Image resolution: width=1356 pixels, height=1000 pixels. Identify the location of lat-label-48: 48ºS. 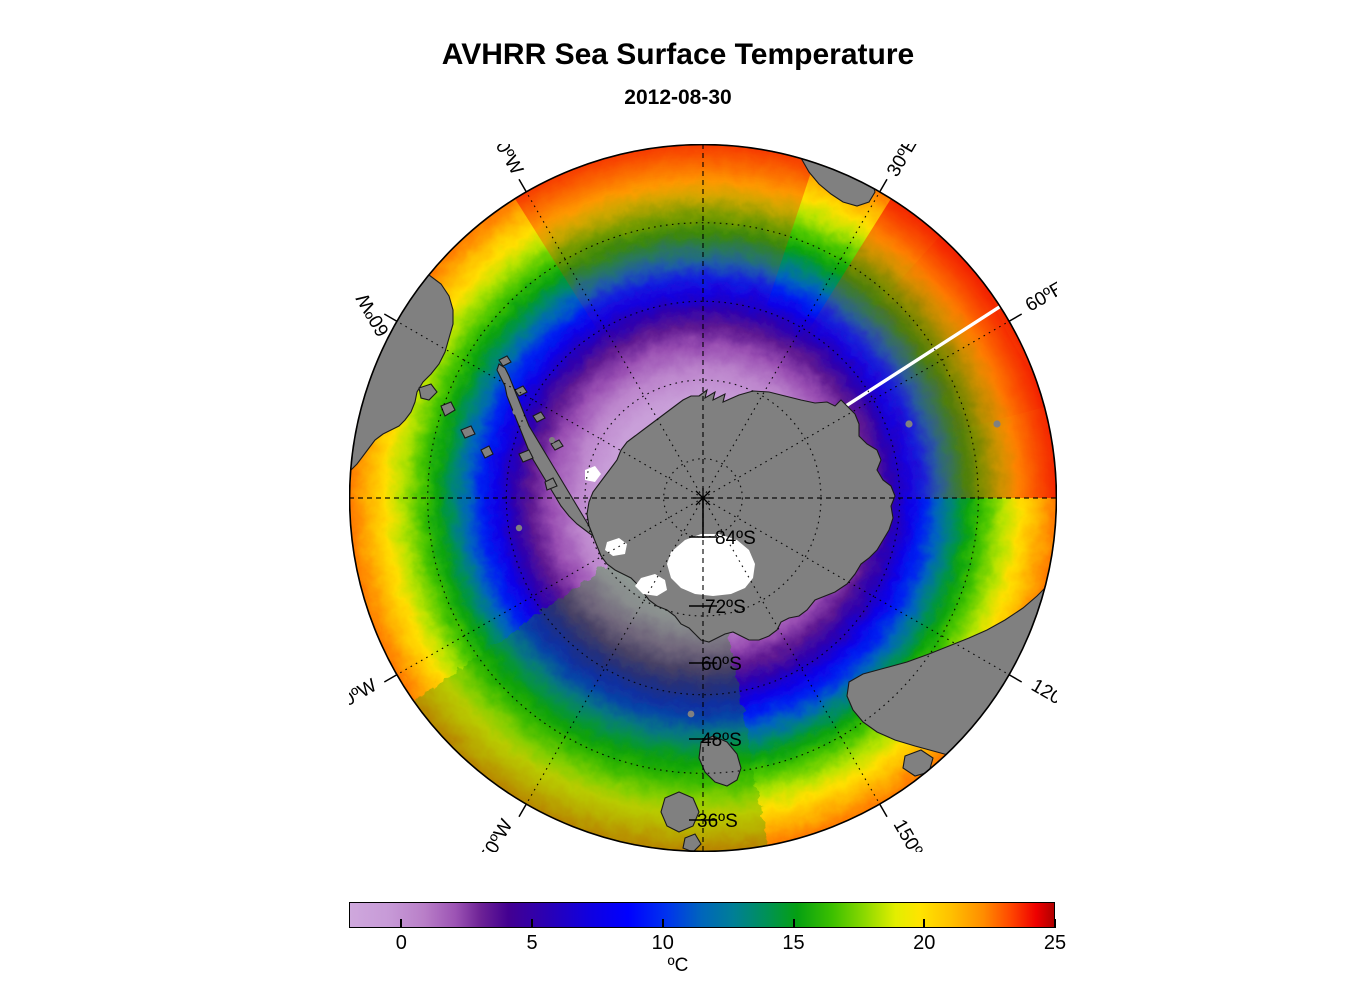
(721, 740).